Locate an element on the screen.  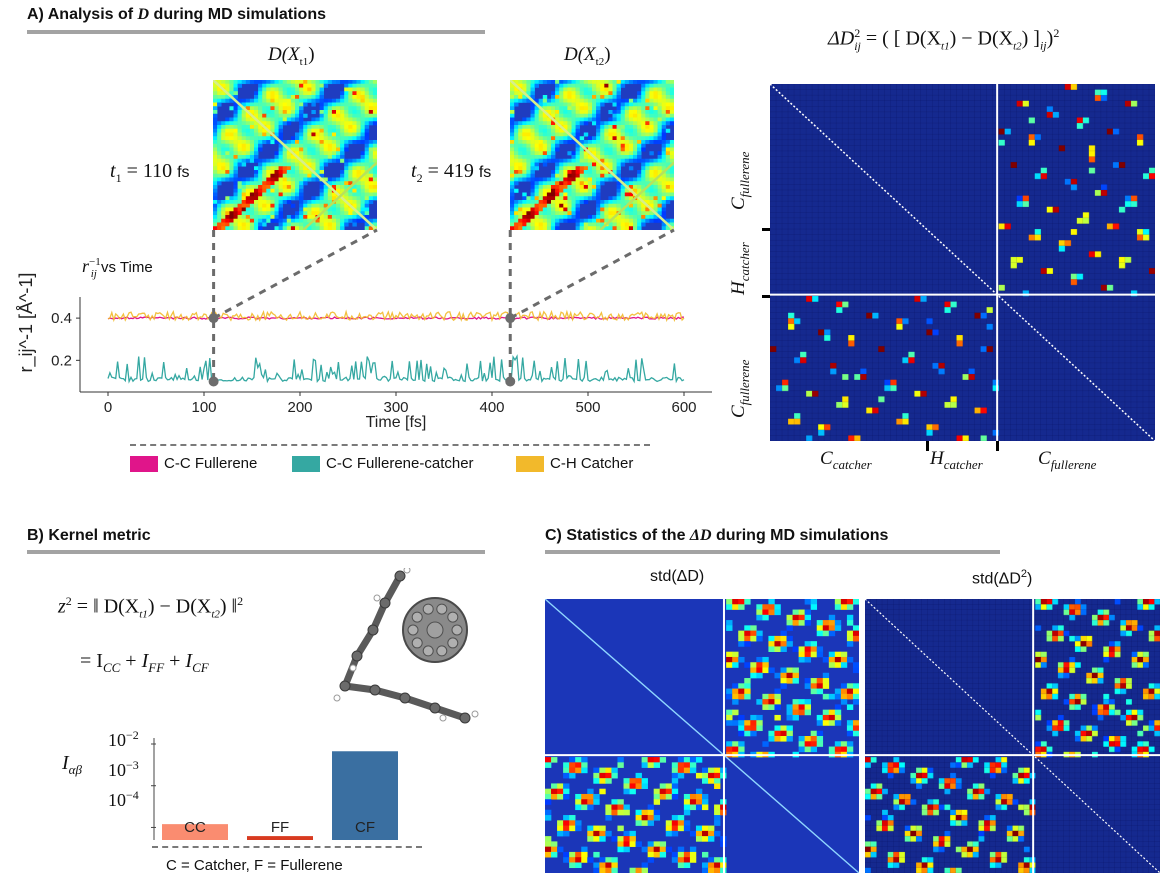
delta-d-formula: ΔD2ij = ( [ D(Xt1) − D(Xt2) ]ij)2 is located at coordinates (944, 39).